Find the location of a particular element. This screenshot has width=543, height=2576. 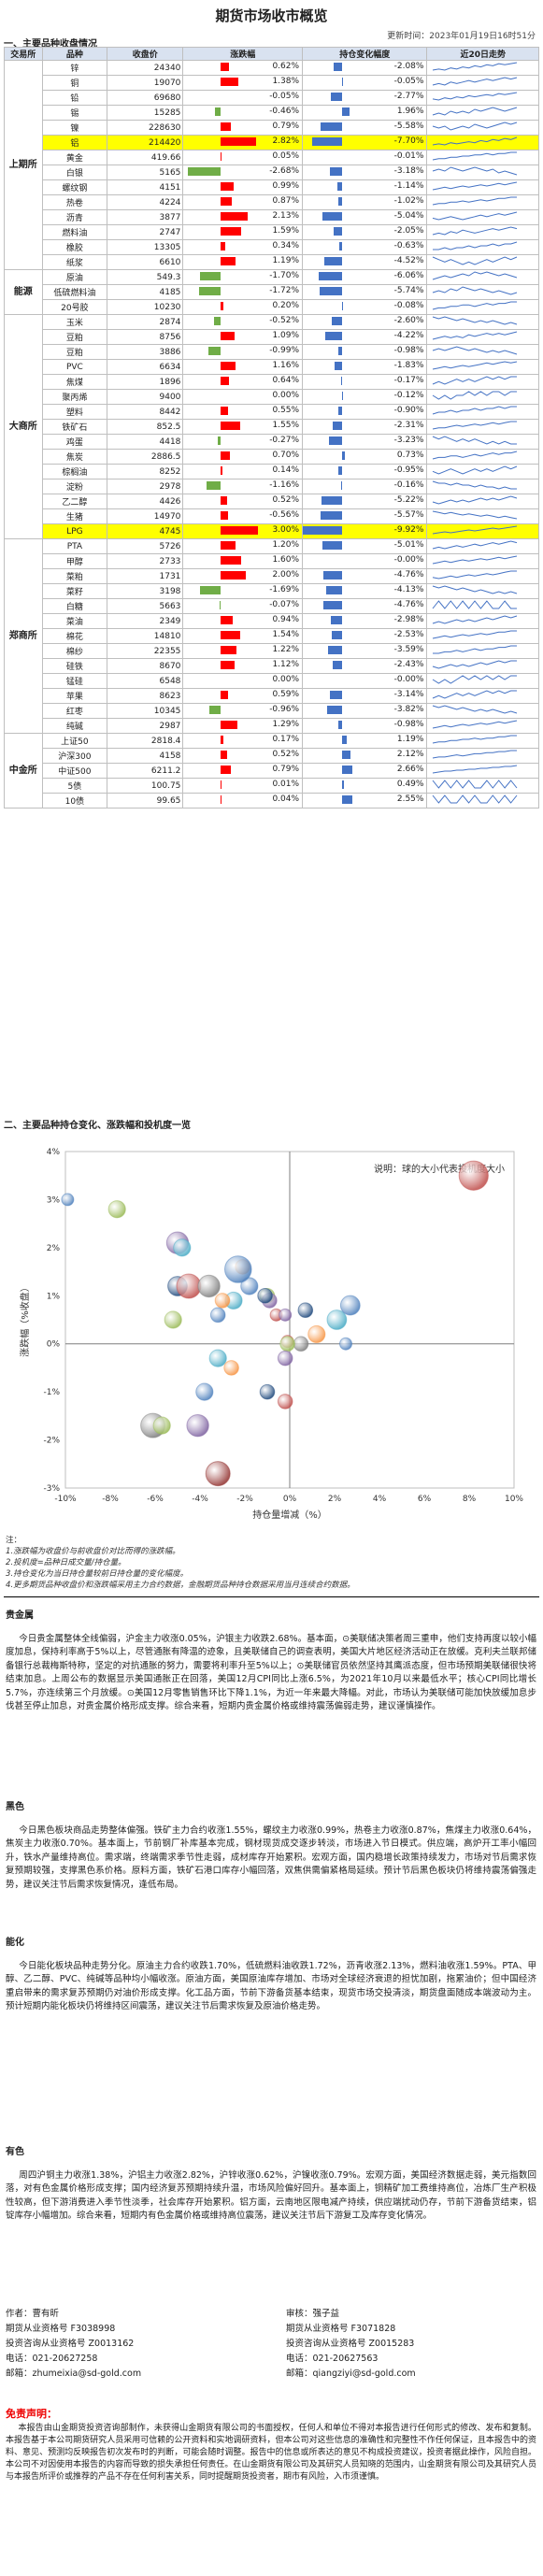

price-cell: 69680 is located at coordinates (145, 98).